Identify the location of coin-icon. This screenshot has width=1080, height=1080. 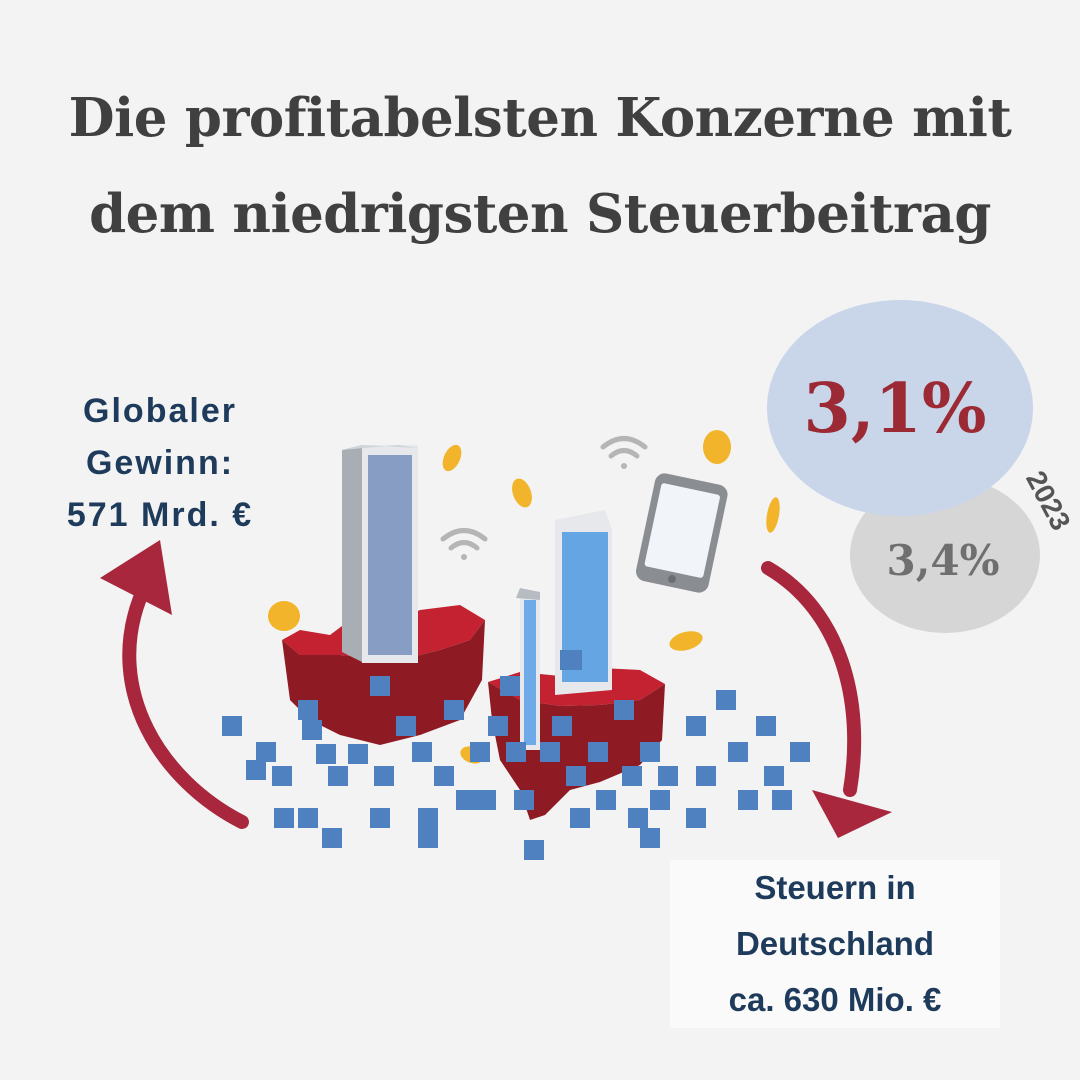
(524, 597).